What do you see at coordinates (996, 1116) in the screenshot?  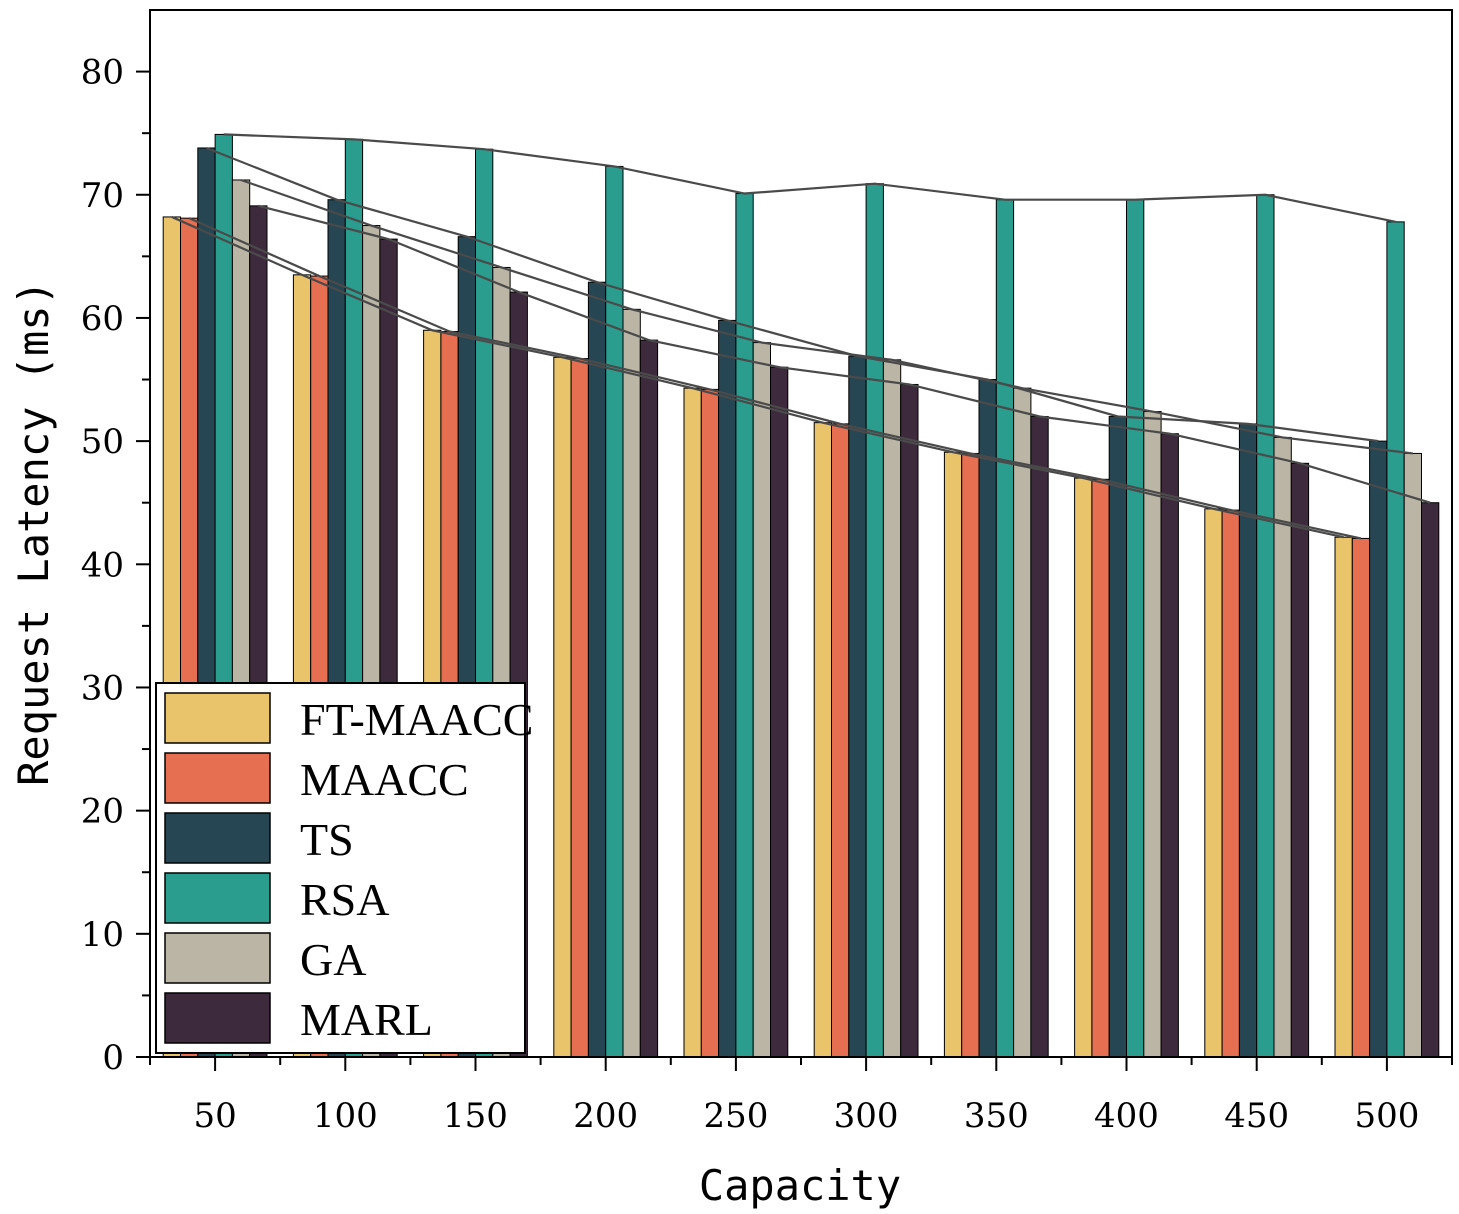 I see `x-tick-label-350: 350` at bounding box center [996, 1116].